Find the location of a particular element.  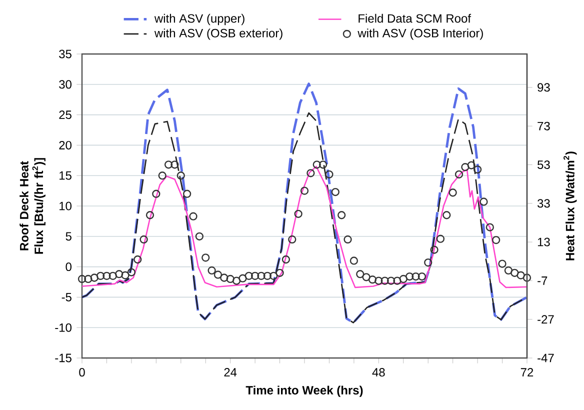

y-tick-label: 20 is located at coordinates (65, 145).